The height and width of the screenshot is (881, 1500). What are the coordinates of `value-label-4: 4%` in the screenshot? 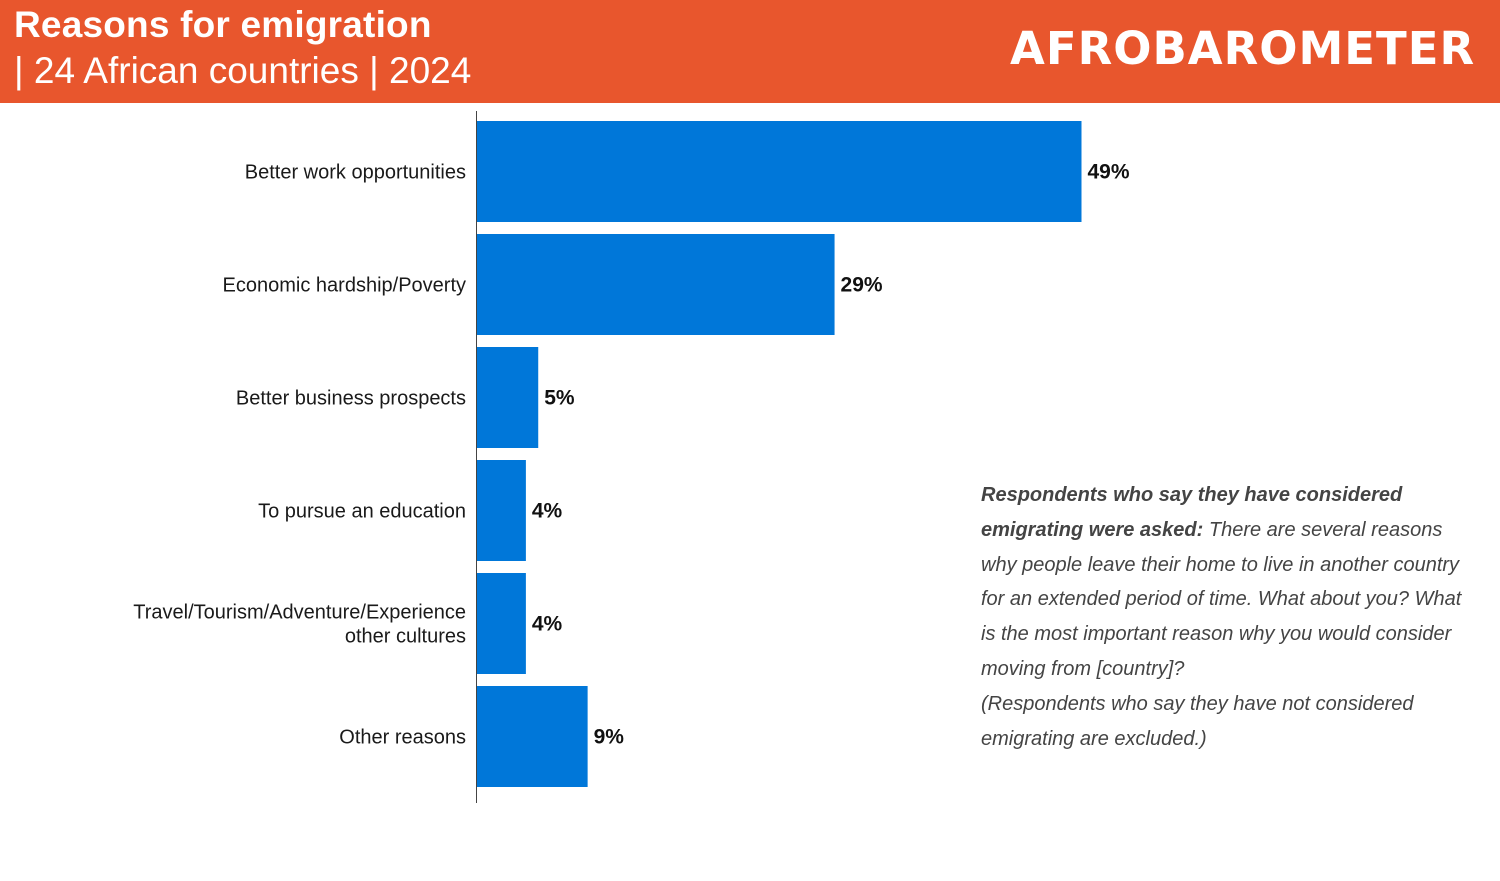 It's located at (547, 511).